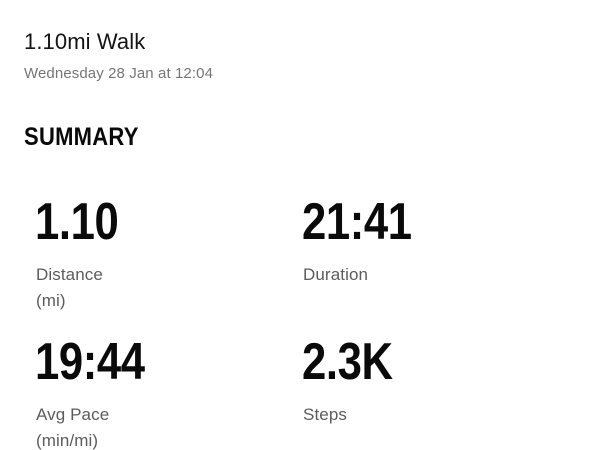  Describe the element at coordinates (85, 41) in the screenshot. I see `page-title: 1.10mi Walk` at that location.